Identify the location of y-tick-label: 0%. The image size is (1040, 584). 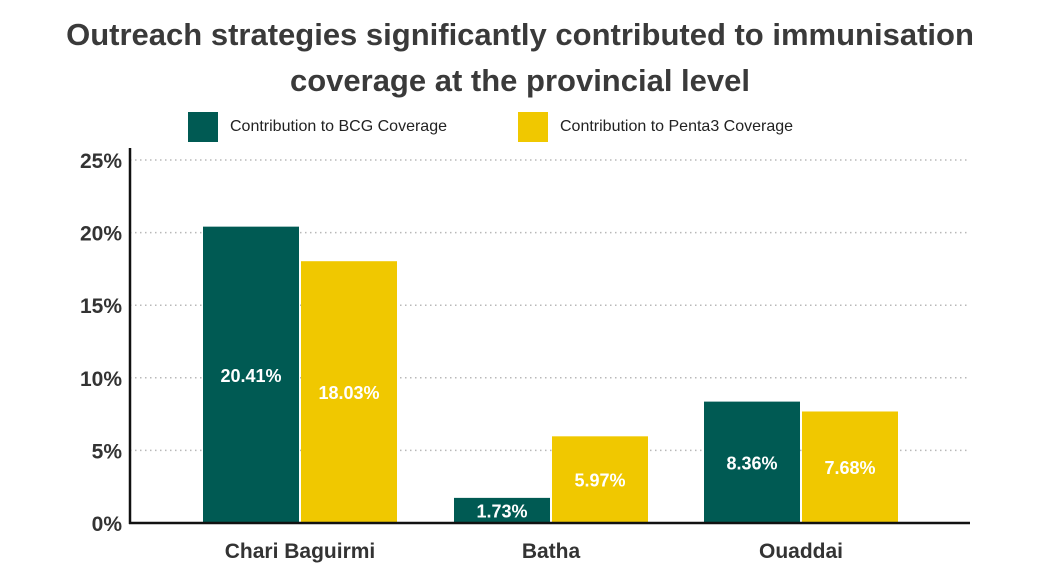
(107, 524).